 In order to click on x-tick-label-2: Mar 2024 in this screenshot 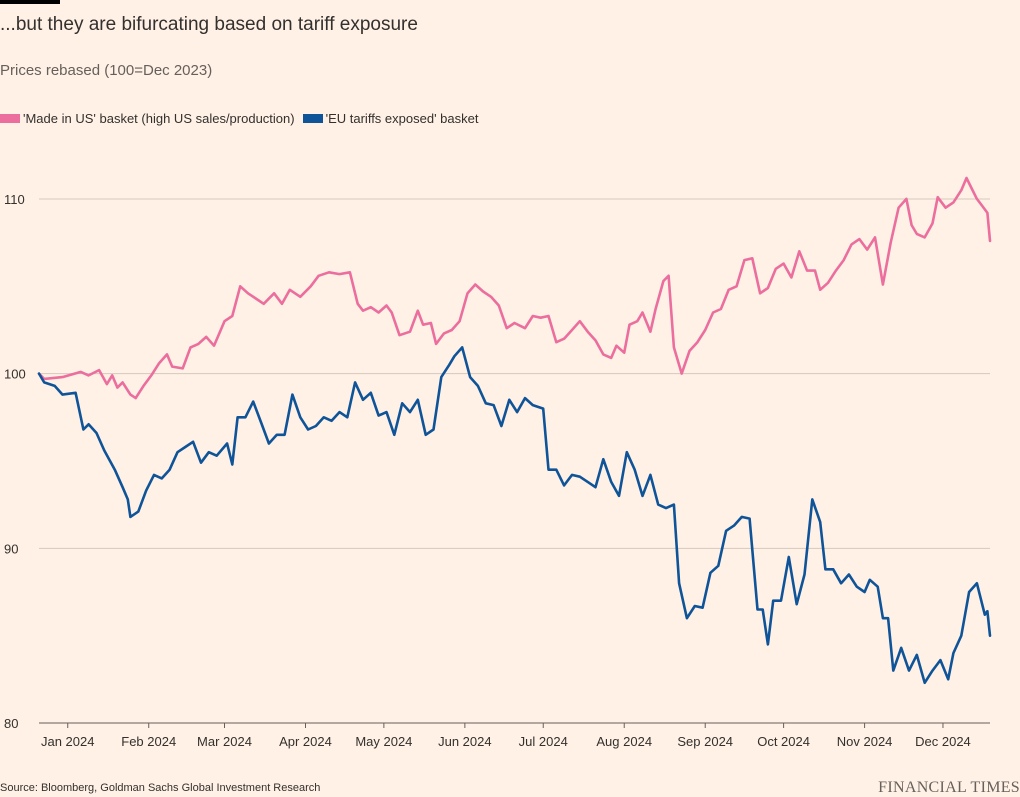, I will do `click(224, 741)`.